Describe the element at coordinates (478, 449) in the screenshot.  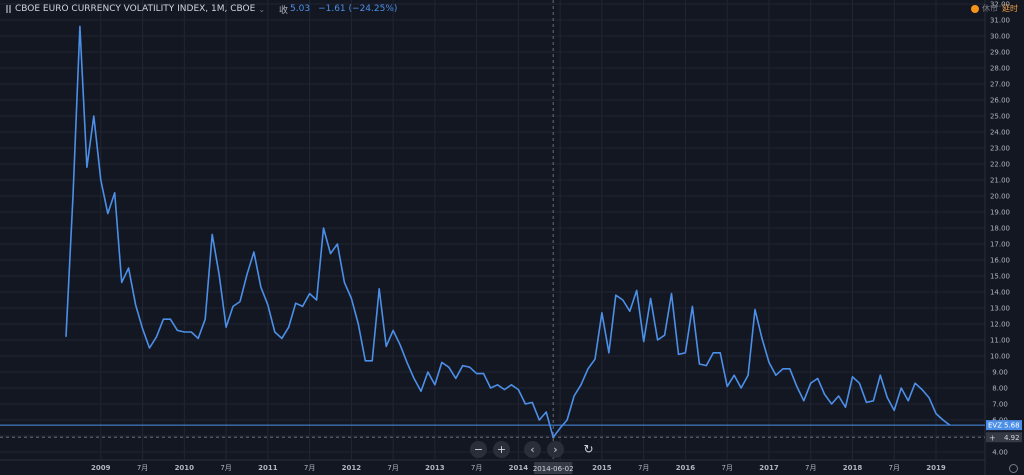
I see `zoom-out-button: −` at that location.